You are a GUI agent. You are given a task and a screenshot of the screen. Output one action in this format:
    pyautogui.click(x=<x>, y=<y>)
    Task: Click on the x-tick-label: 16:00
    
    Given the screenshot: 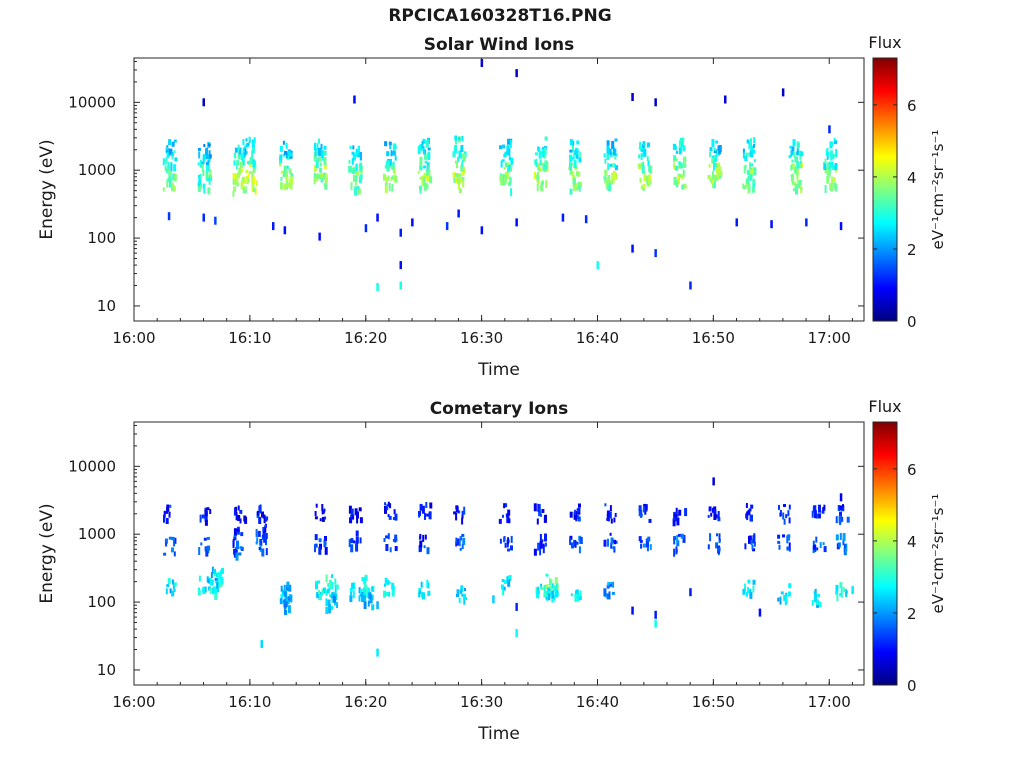 What is the action you would take?
    pyautogui.click(x=133, y=702)
    